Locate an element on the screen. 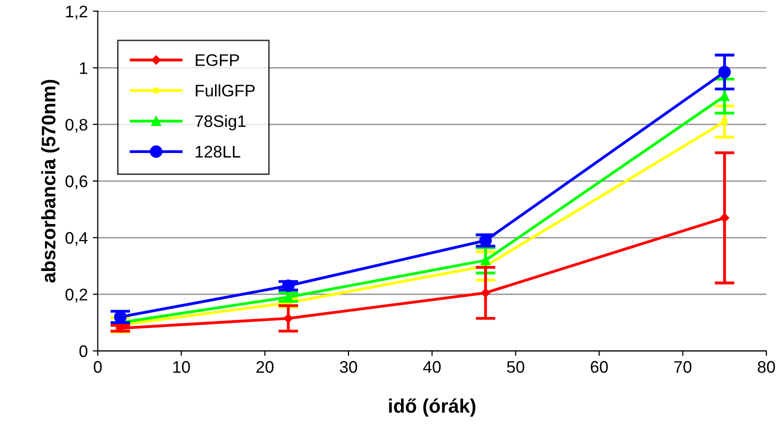 Image resolution: width=782 pixels, height=447 pixels. x-tick-label: 10 is located at coordinates (181, 367).